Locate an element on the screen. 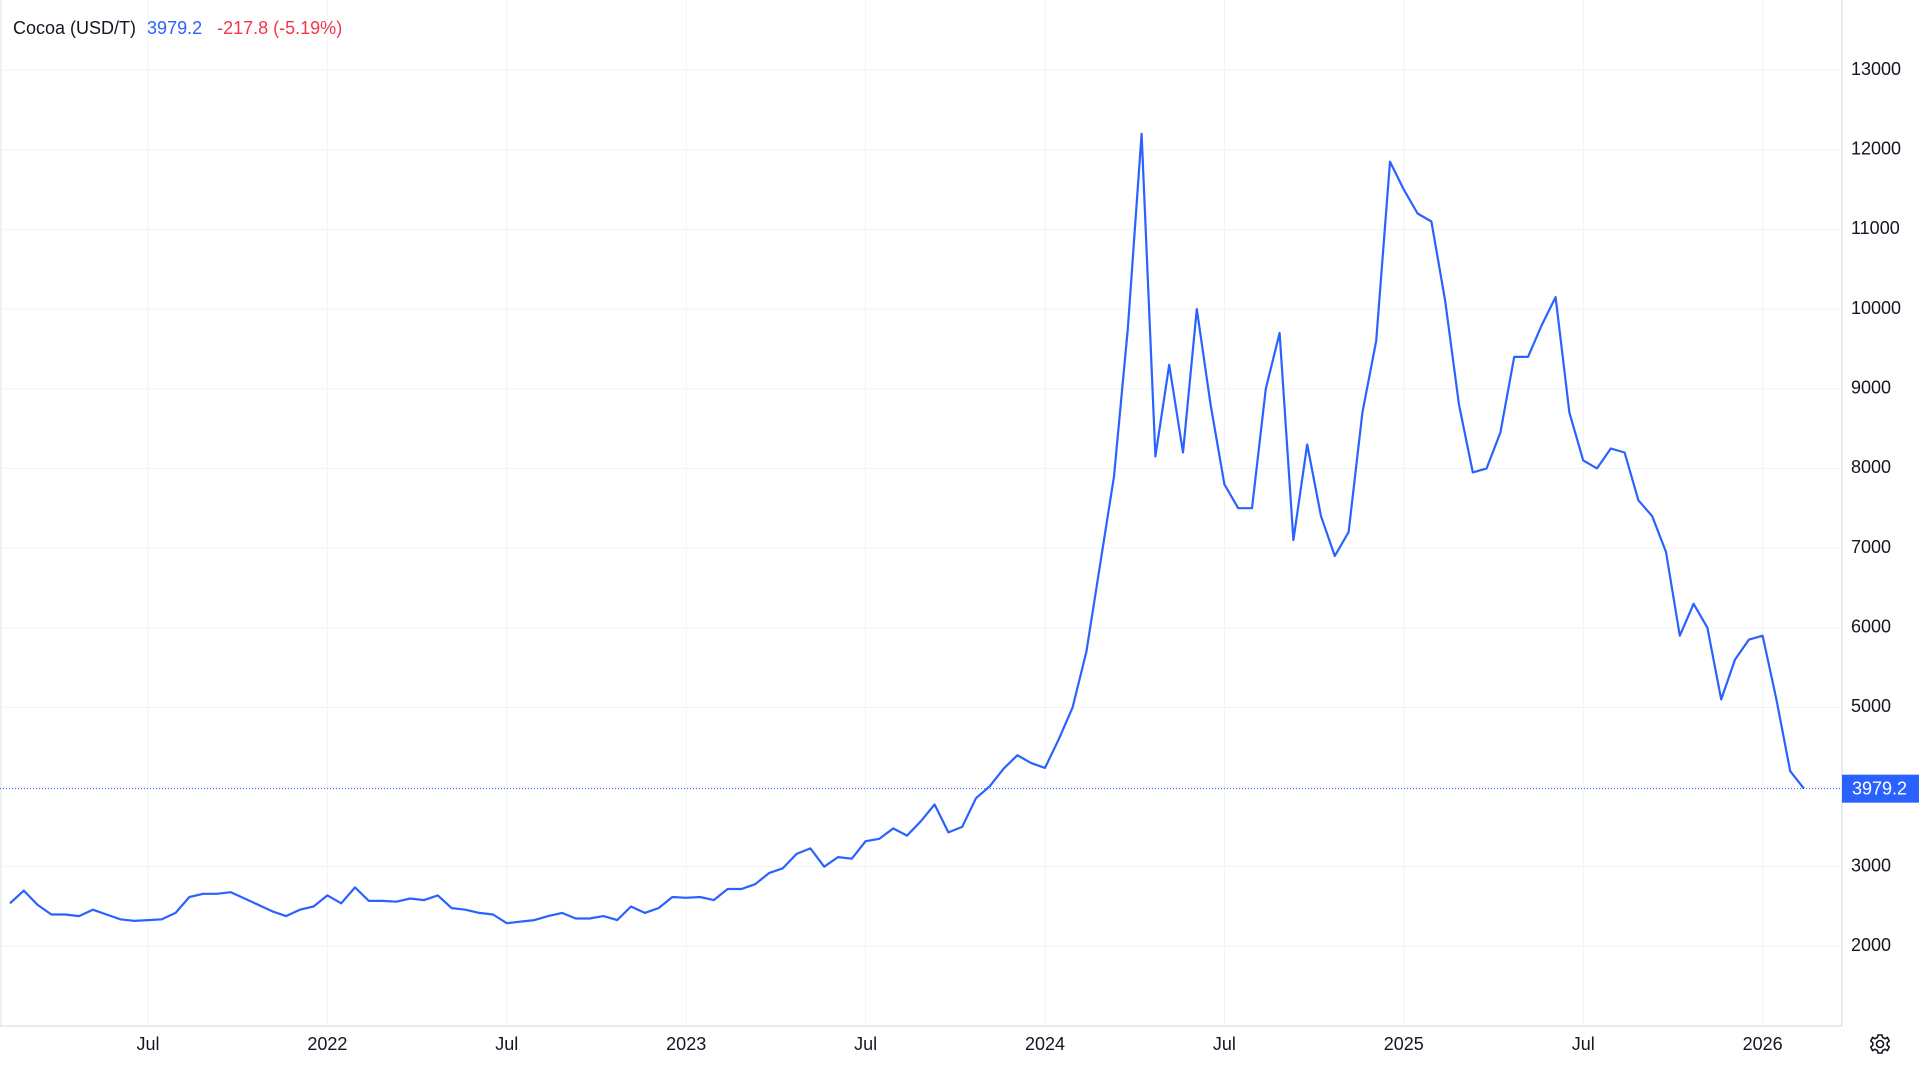  y-tick-label: 9000 is located at coordinates (1871, 387).